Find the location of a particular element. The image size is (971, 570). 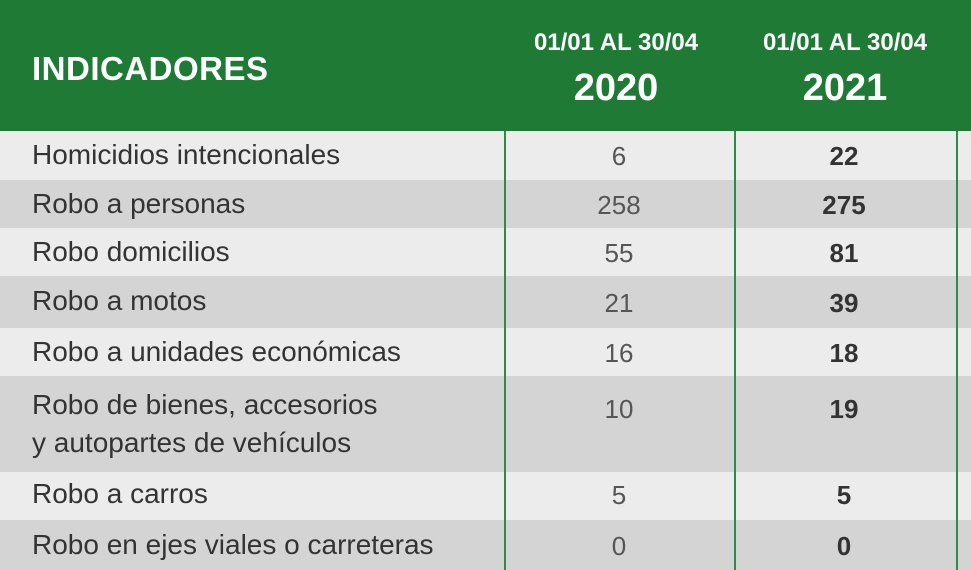

table-row: Robo a motos 21 39 is located at coordinates (485, 302).